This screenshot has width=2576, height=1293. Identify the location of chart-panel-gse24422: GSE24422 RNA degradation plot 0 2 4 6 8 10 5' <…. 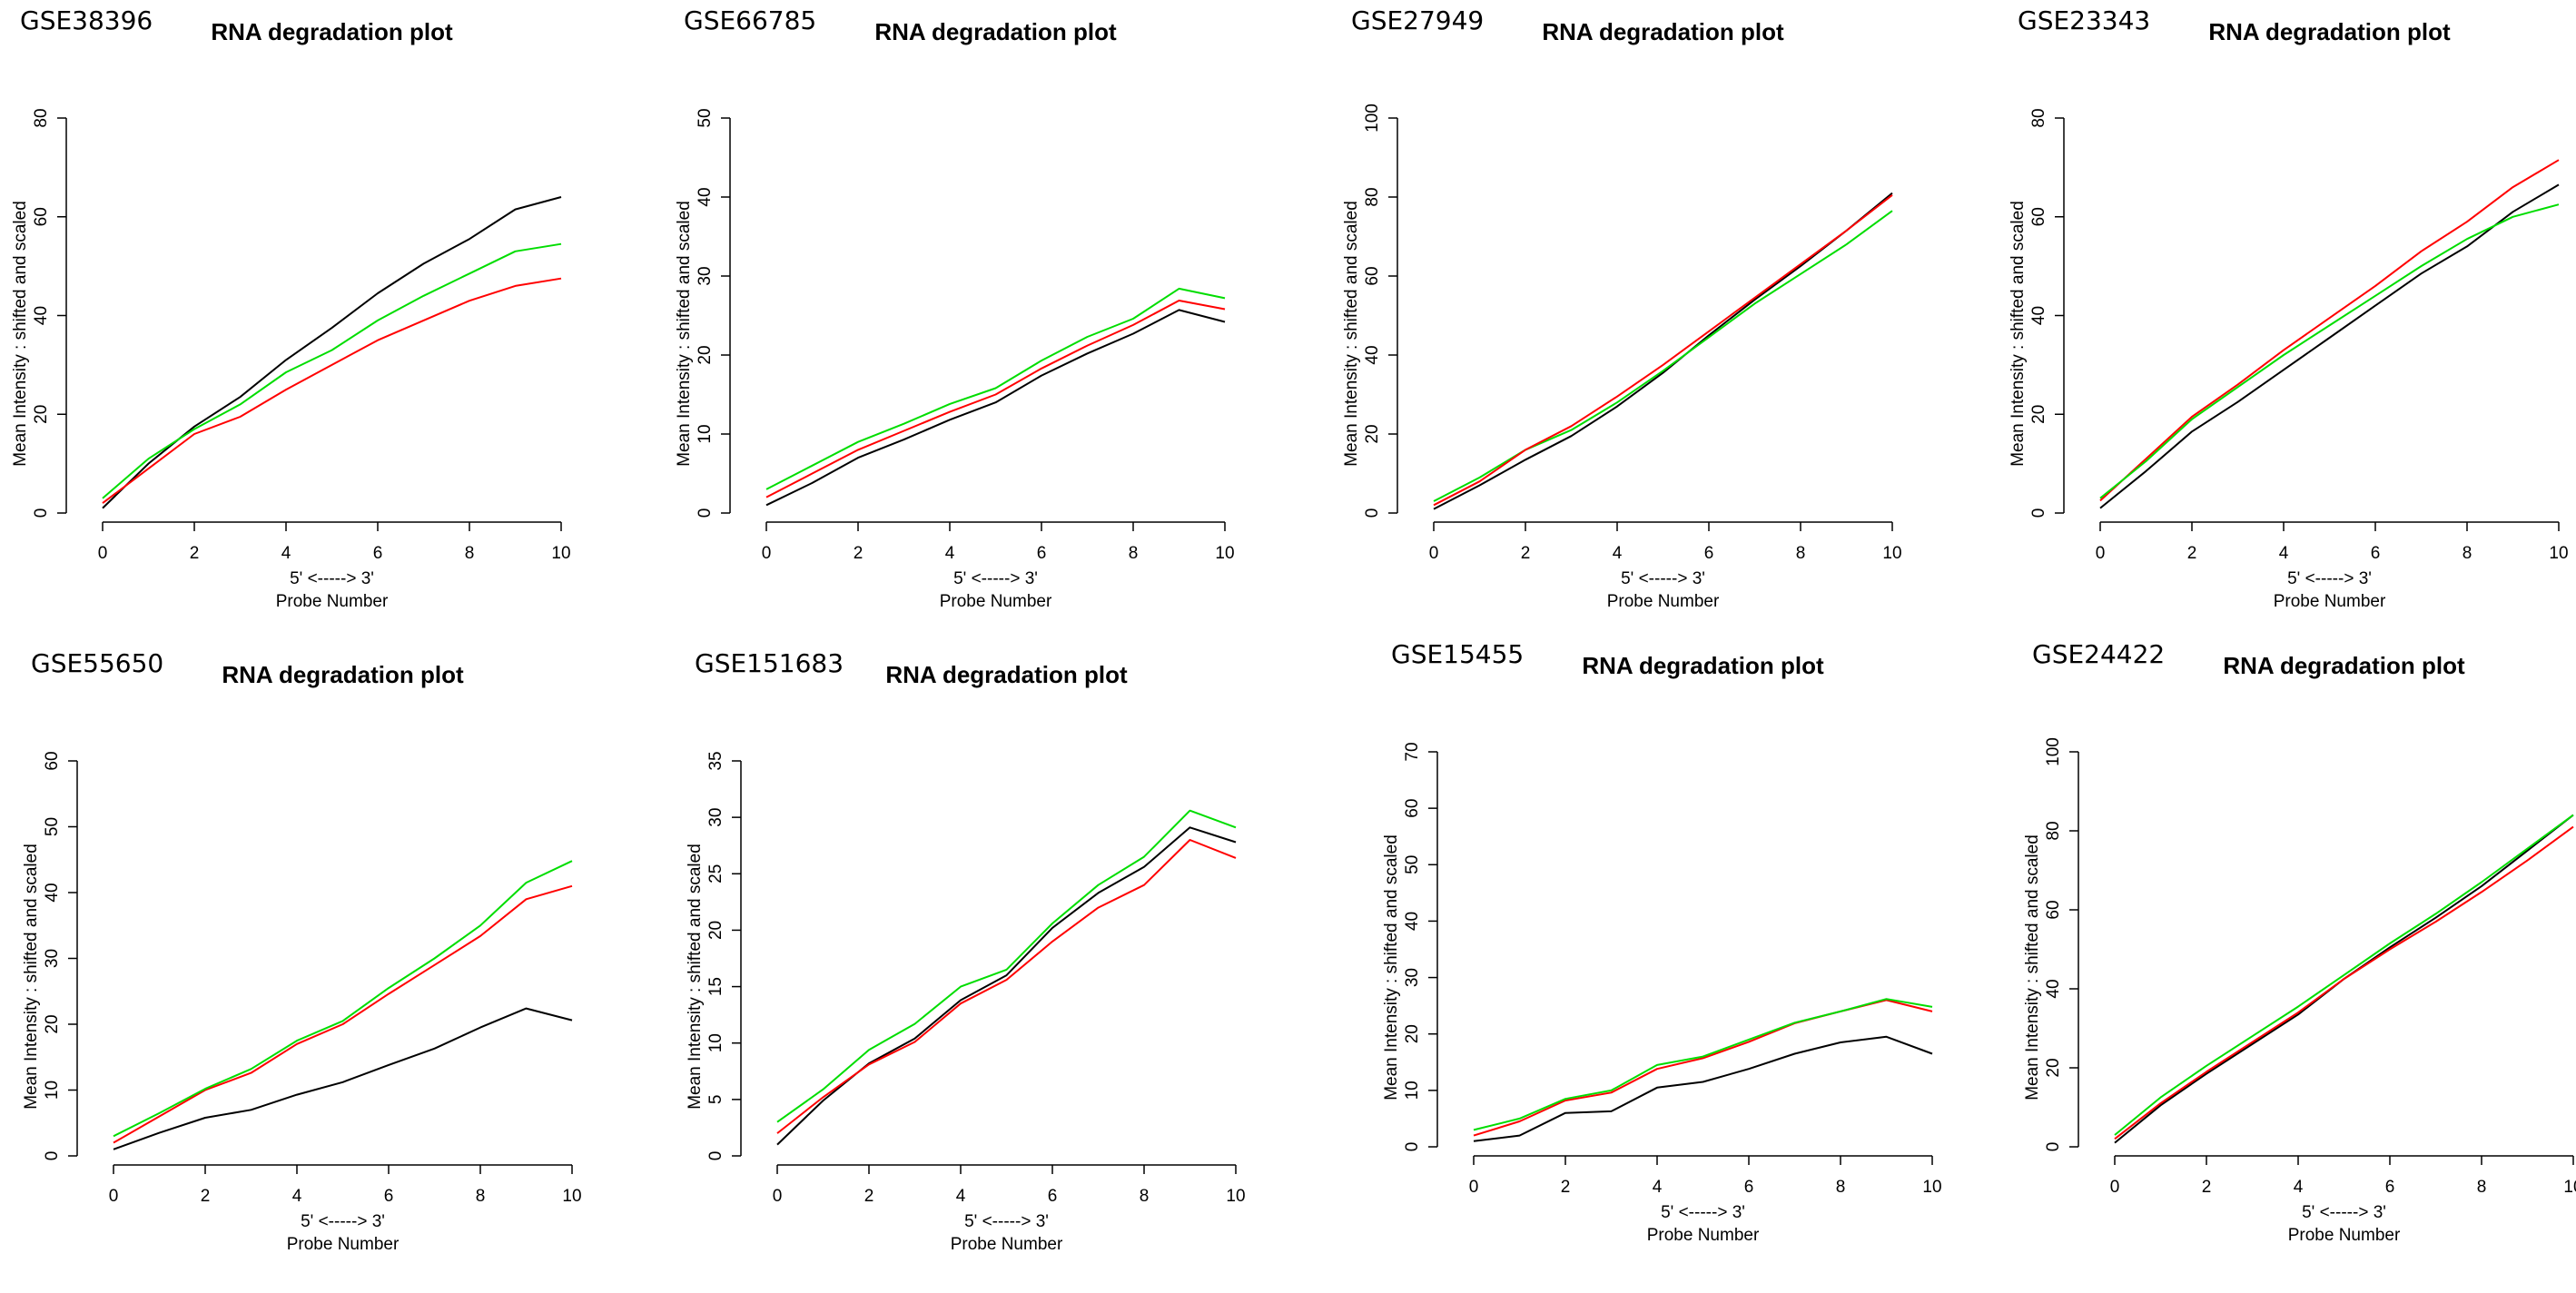
(2294, 957).